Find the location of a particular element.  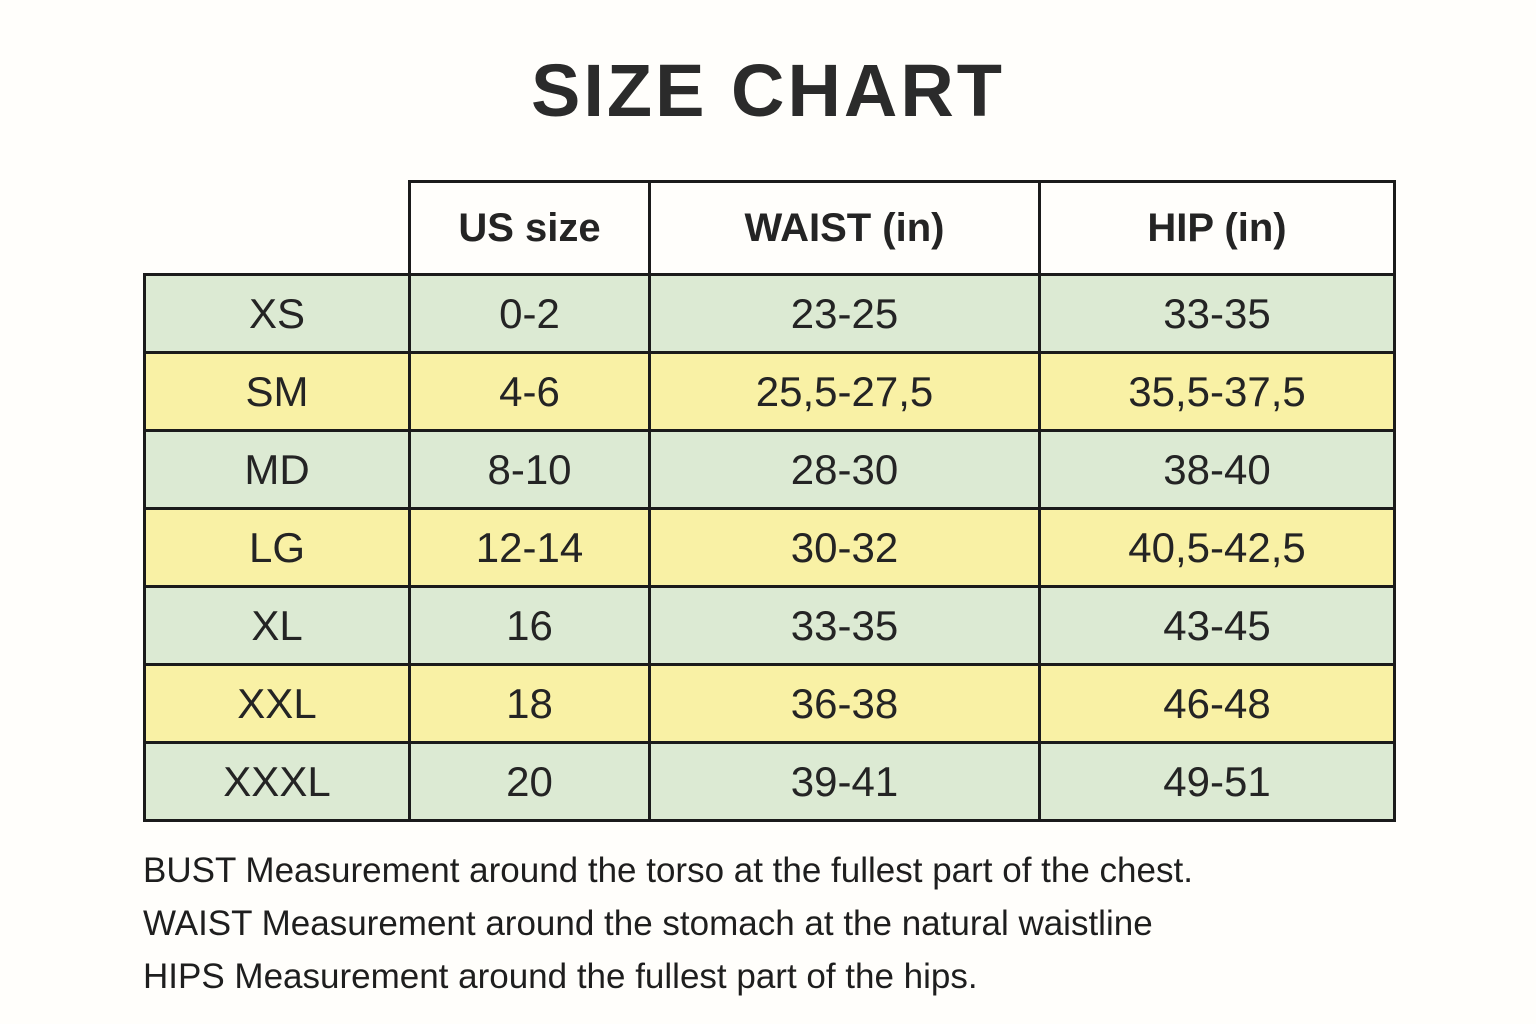

hip-cell: 33-35 is located at coordinates (1217, 313).